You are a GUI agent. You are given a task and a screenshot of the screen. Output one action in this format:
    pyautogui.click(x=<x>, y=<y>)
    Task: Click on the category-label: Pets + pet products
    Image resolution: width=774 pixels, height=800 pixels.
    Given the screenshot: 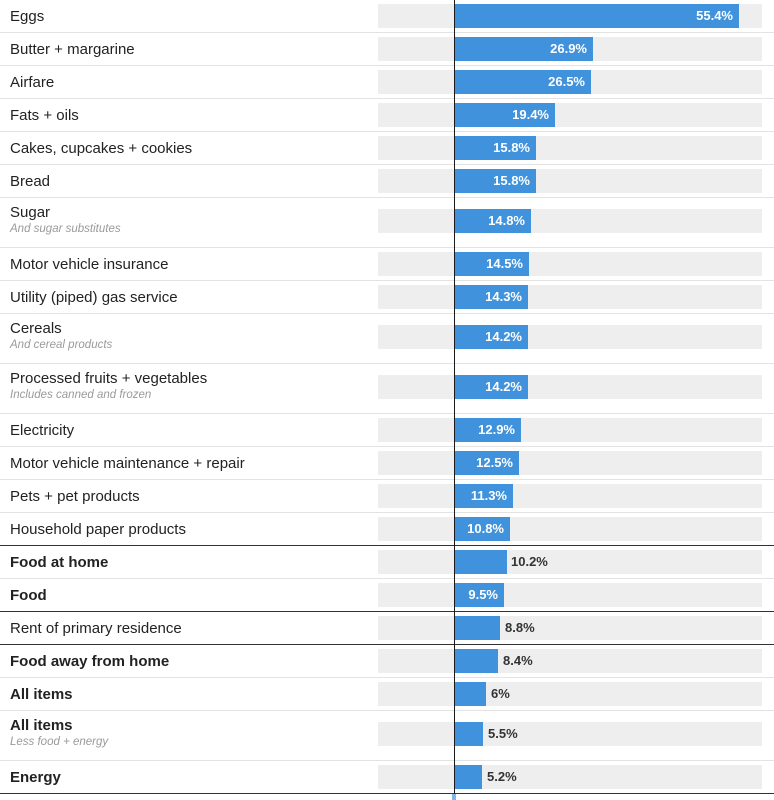 What is the action you would take?
    pyautogui.click(x=75, y=496)
    